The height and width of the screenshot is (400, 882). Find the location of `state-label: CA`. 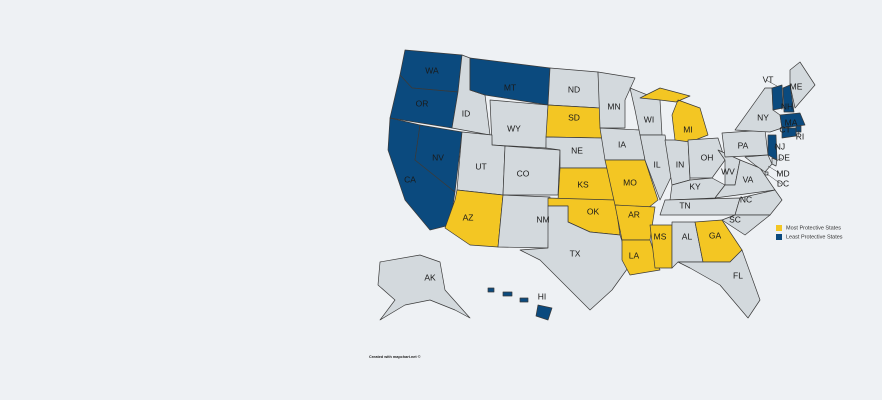

state-label: CA is located at coordinates (410, 179).